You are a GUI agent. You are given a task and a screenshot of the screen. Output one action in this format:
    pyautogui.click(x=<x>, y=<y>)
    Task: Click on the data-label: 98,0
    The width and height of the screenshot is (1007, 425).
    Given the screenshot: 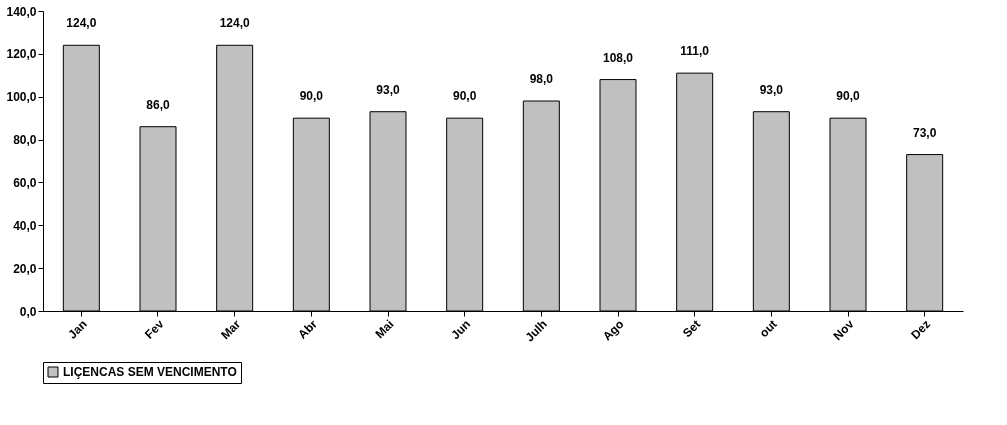 What is the action you would take?
    pyautogui.click(x=541, y=79)
    